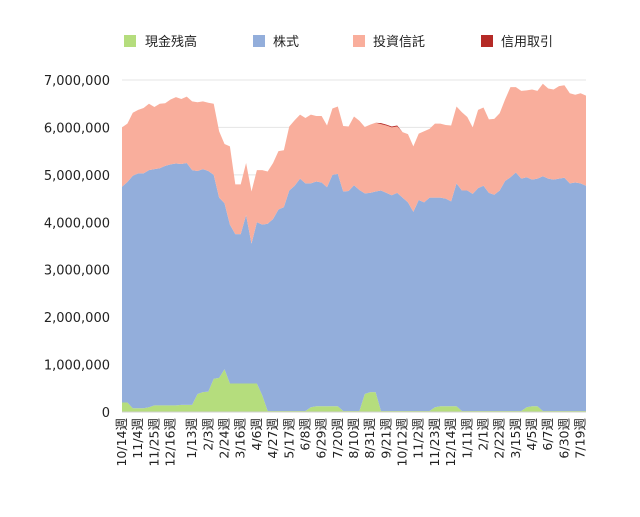 The height and width of the screenshot is (517, 640). What do you see at coordinates (77, 176) in the screenshot?
I see `y-tick-label: 5,000,000` at bounding box center [77, 176].